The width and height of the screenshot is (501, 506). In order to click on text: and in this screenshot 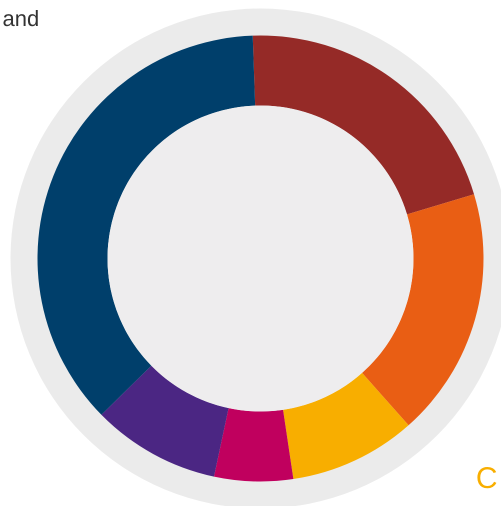, I will do `click(21, 18)`.